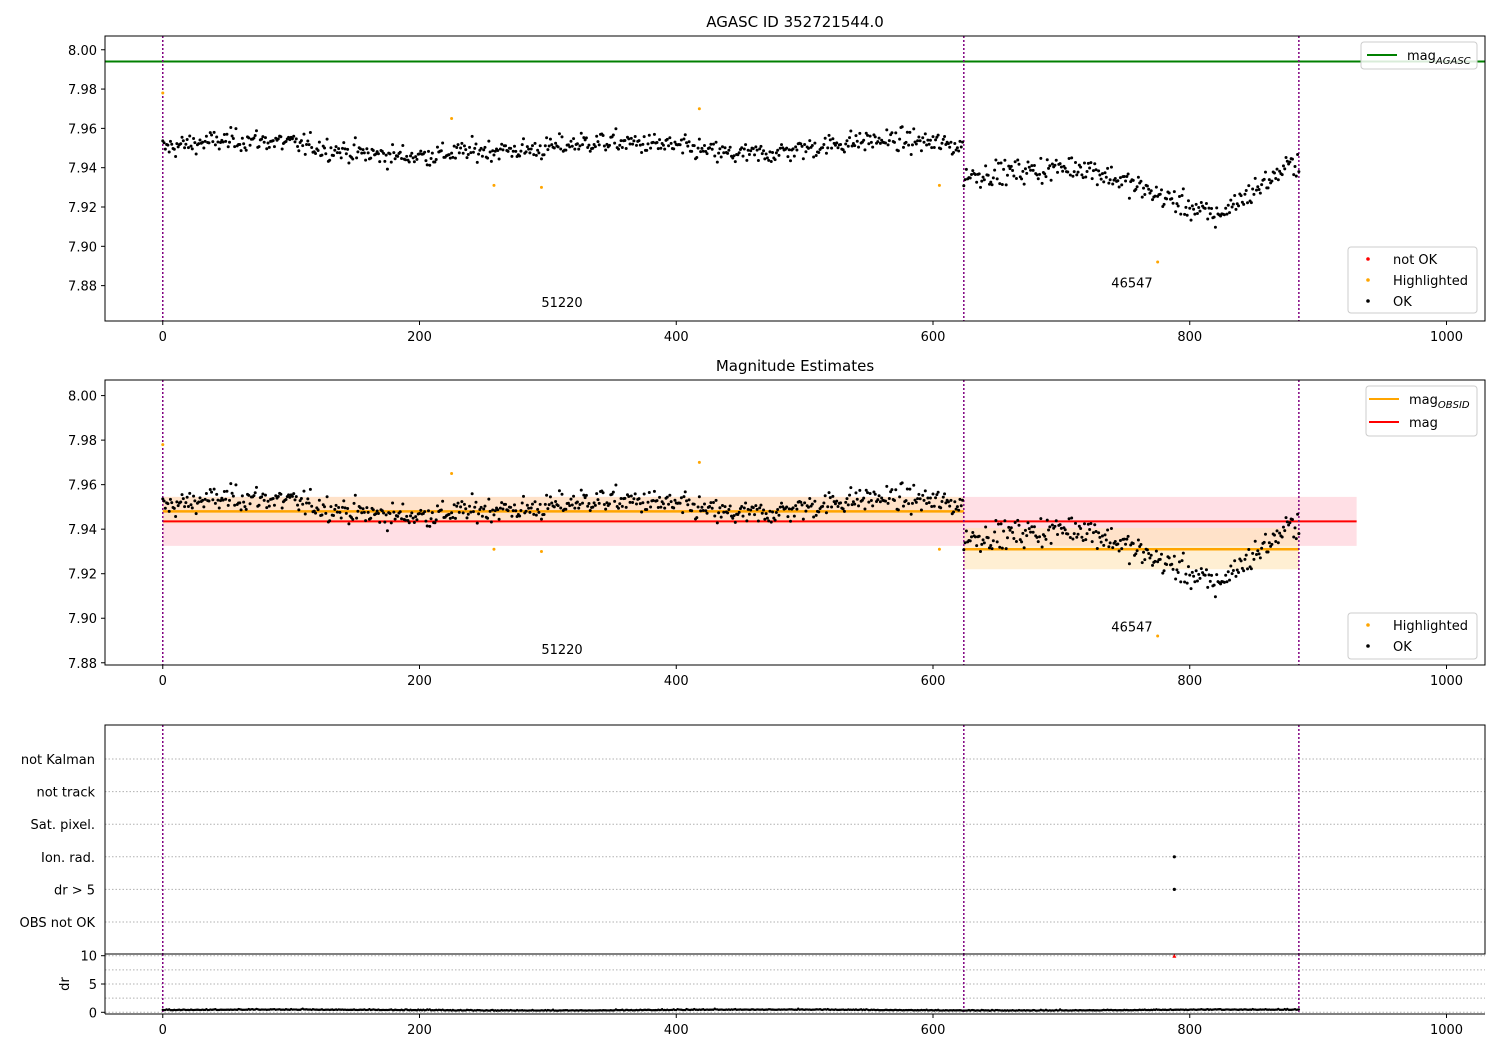  Describe the element at coordinates (82, 441) in the screenshot. I see `y-tick-label: 7.98` at that location.